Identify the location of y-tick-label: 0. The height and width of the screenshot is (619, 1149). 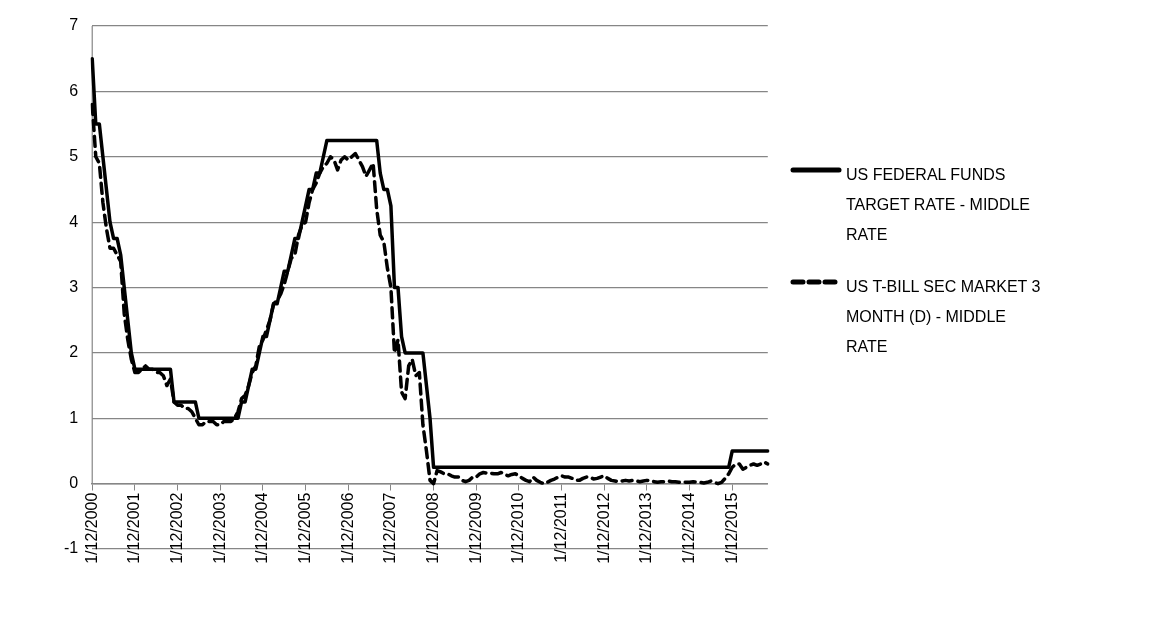
(74, 483).